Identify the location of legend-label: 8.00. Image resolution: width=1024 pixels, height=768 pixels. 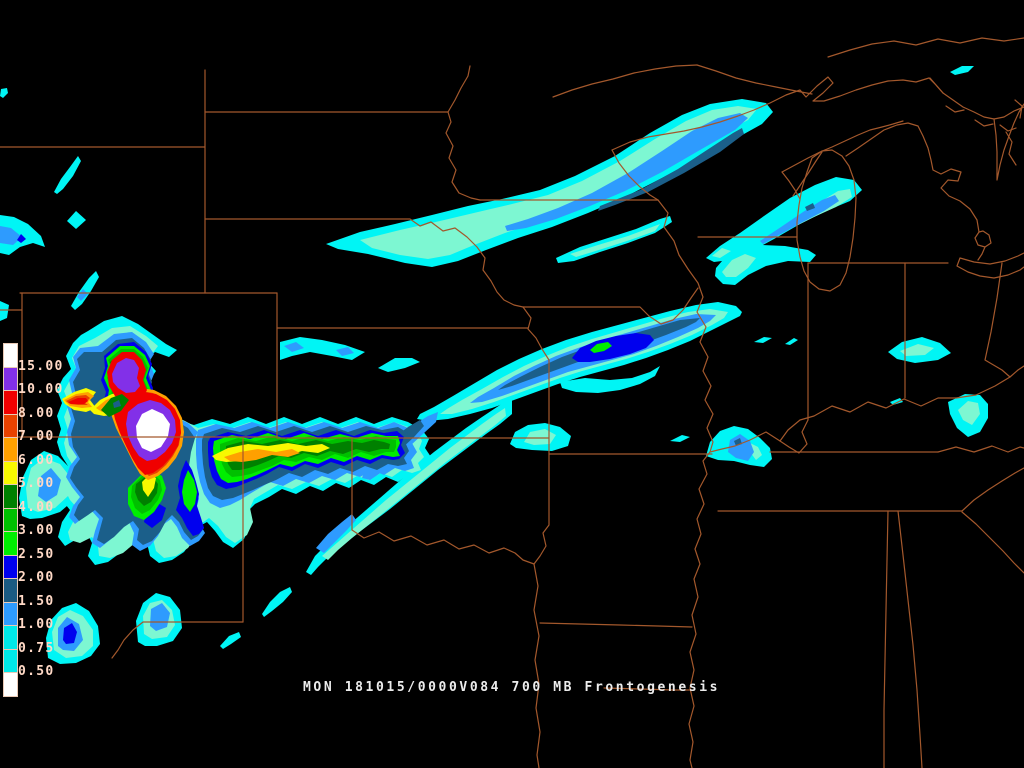
(36, 413).